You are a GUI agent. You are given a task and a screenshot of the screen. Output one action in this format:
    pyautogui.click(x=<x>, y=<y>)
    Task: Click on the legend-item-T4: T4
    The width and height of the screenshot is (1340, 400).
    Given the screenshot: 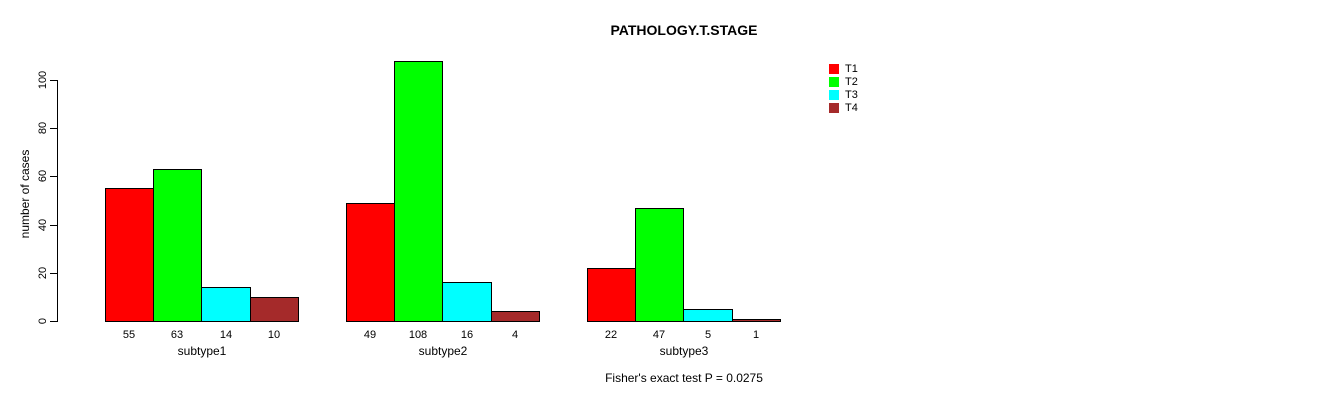 What is the action you would take?
    pyautogui.click(x=843, y=107)
    